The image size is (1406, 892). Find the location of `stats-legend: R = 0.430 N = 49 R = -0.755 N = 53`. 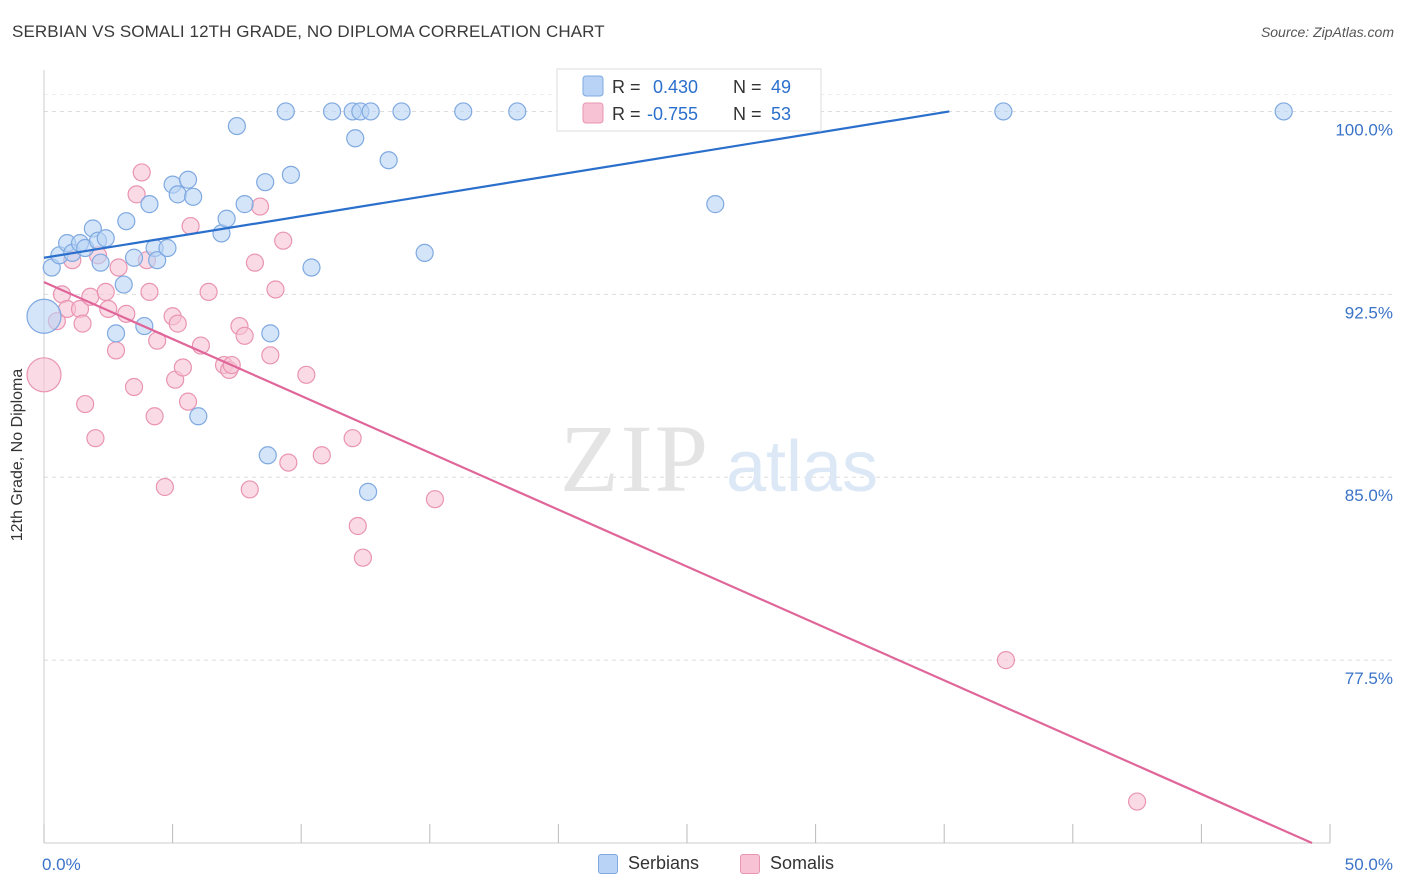

stats-legend: R = 0.430 N = 49 R = -0.755 N = 53 is located at coordinates (689, 100).